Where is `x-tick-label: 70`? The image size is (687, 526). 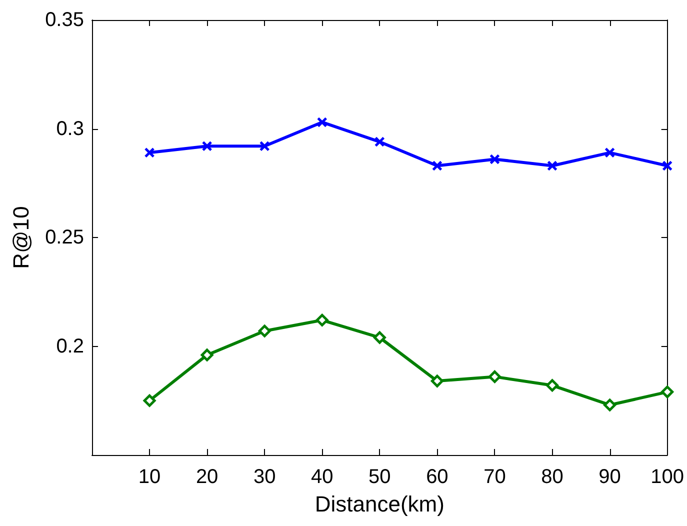
x-tick-label: 70 is located at coordinates (495, 477).